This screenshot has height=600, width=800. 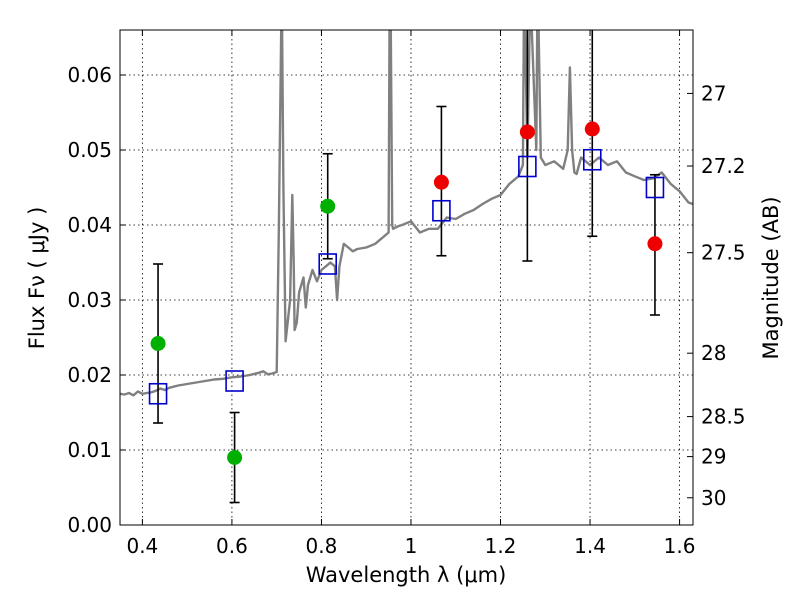 I want to click on y-axis-label: Flux Fν ( μJy ), so click(x=37, y=278).